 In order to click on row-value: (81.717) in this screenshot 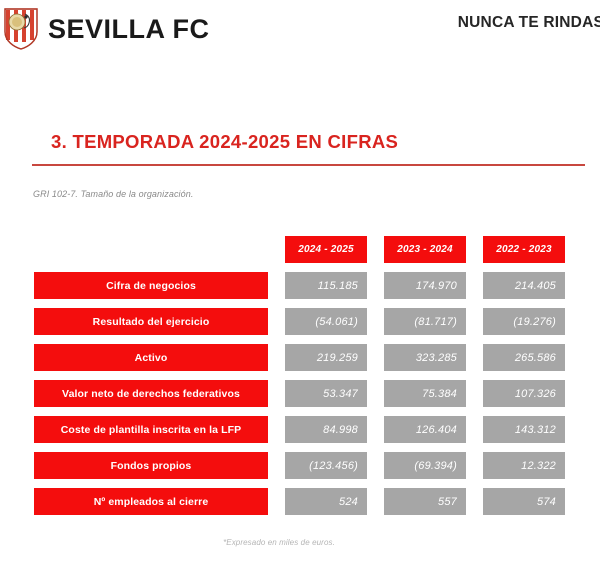, I will do `click(425, 321)`.